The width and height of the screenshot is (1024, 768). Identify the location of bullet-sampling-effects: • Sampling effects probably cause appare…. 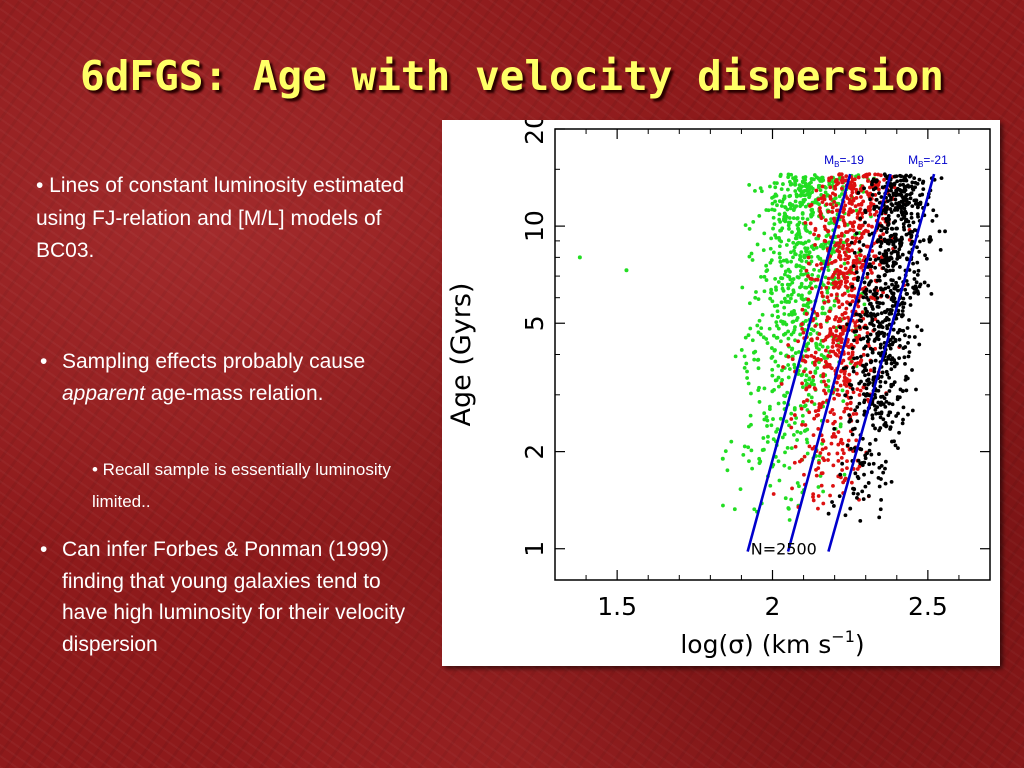
(230, 377).